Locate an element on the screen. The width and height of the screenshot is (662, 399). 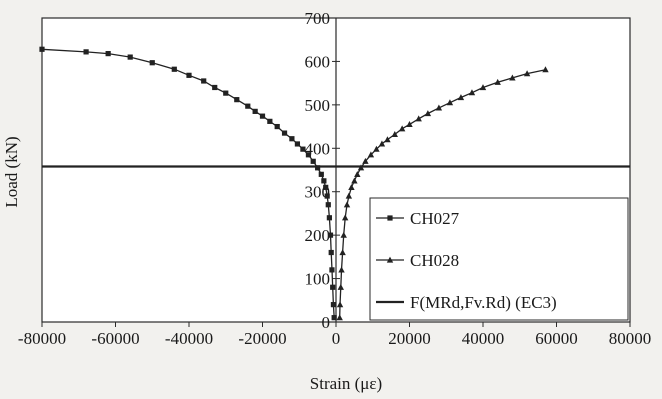
legend-label: F(MRd,Fv.Rd) (EC3) is located at coordinates (483, 302).